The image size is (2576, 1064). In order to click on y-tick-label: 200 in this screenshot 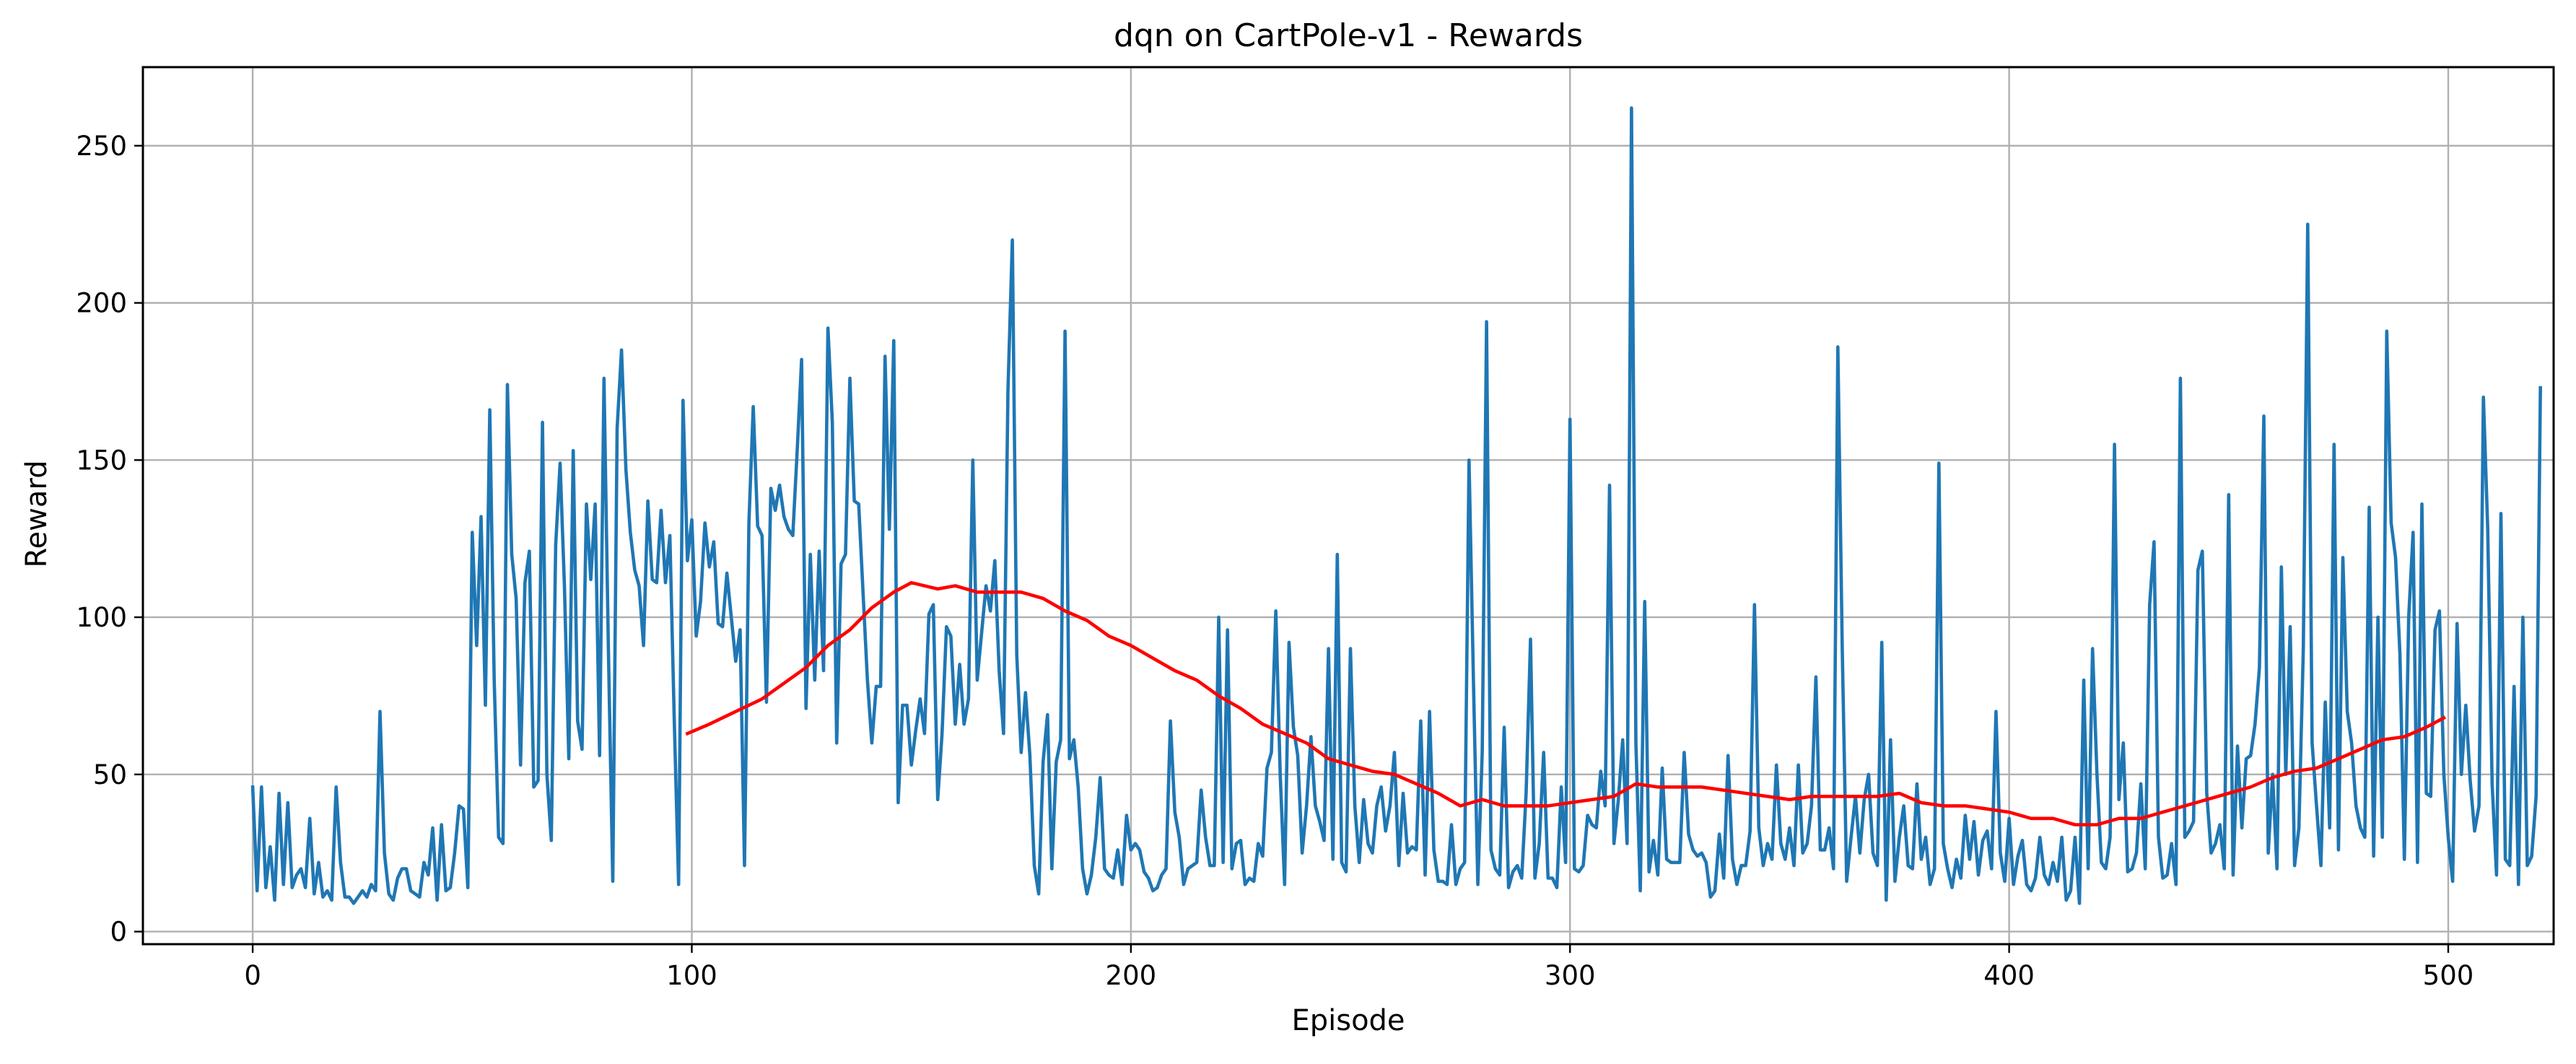, I will do `click(101, 304)`.